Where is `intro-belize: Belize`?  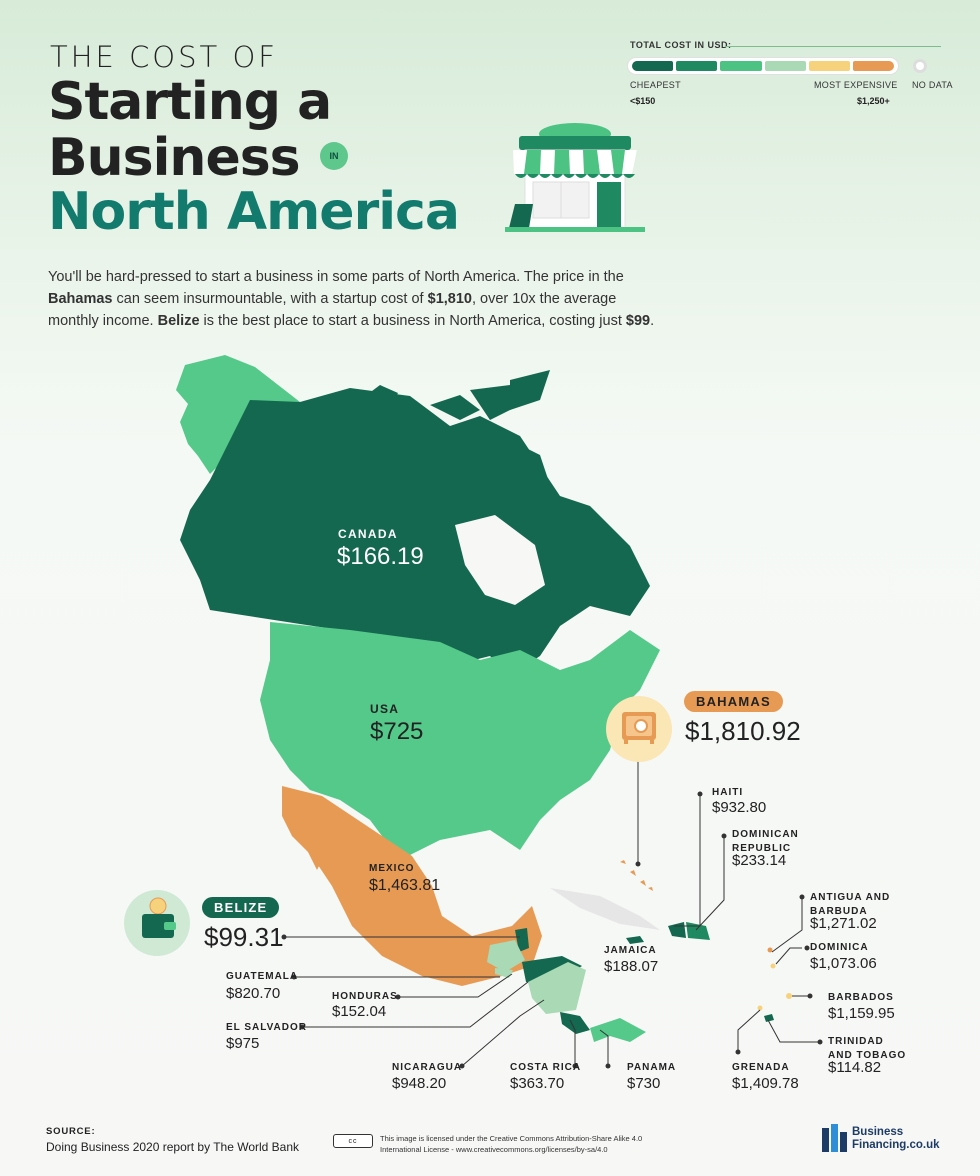 intro-belize: Belize is located at coordinates (178, 321).